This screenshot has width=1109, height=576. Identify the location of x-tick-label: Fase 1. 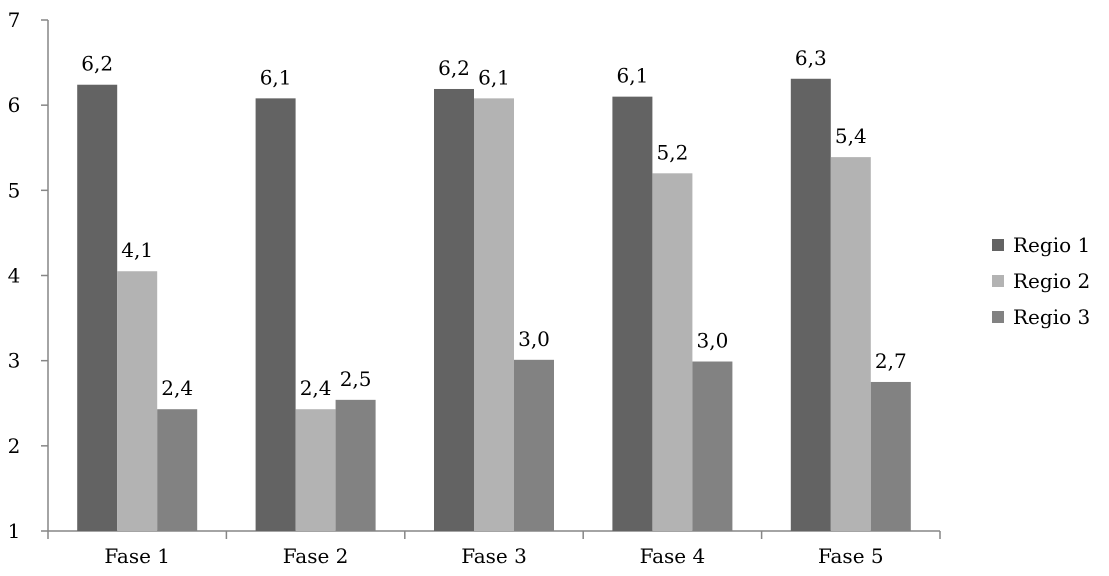
(137, 556).